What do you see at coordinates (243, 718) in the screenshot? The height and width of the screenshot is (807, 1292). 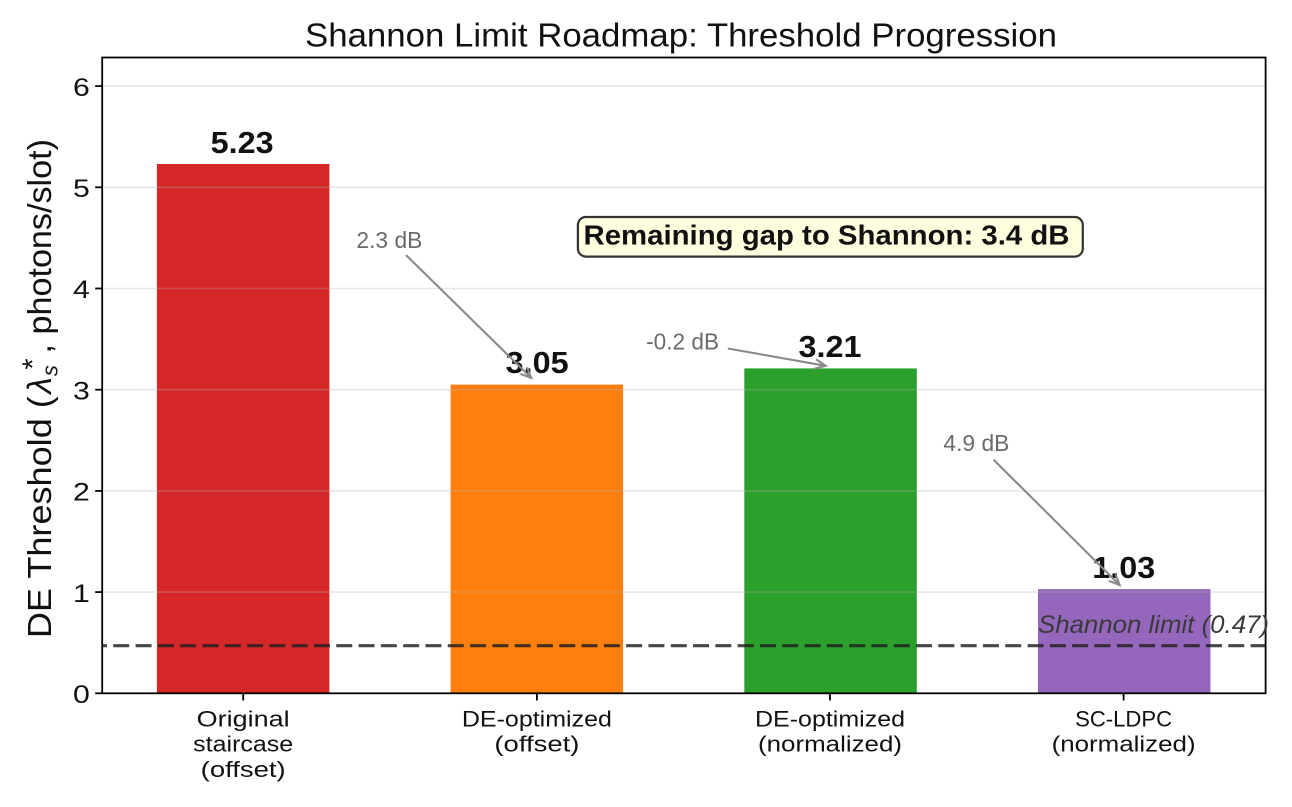 I see `svg-text: Original` at bounding box center [243, 718].